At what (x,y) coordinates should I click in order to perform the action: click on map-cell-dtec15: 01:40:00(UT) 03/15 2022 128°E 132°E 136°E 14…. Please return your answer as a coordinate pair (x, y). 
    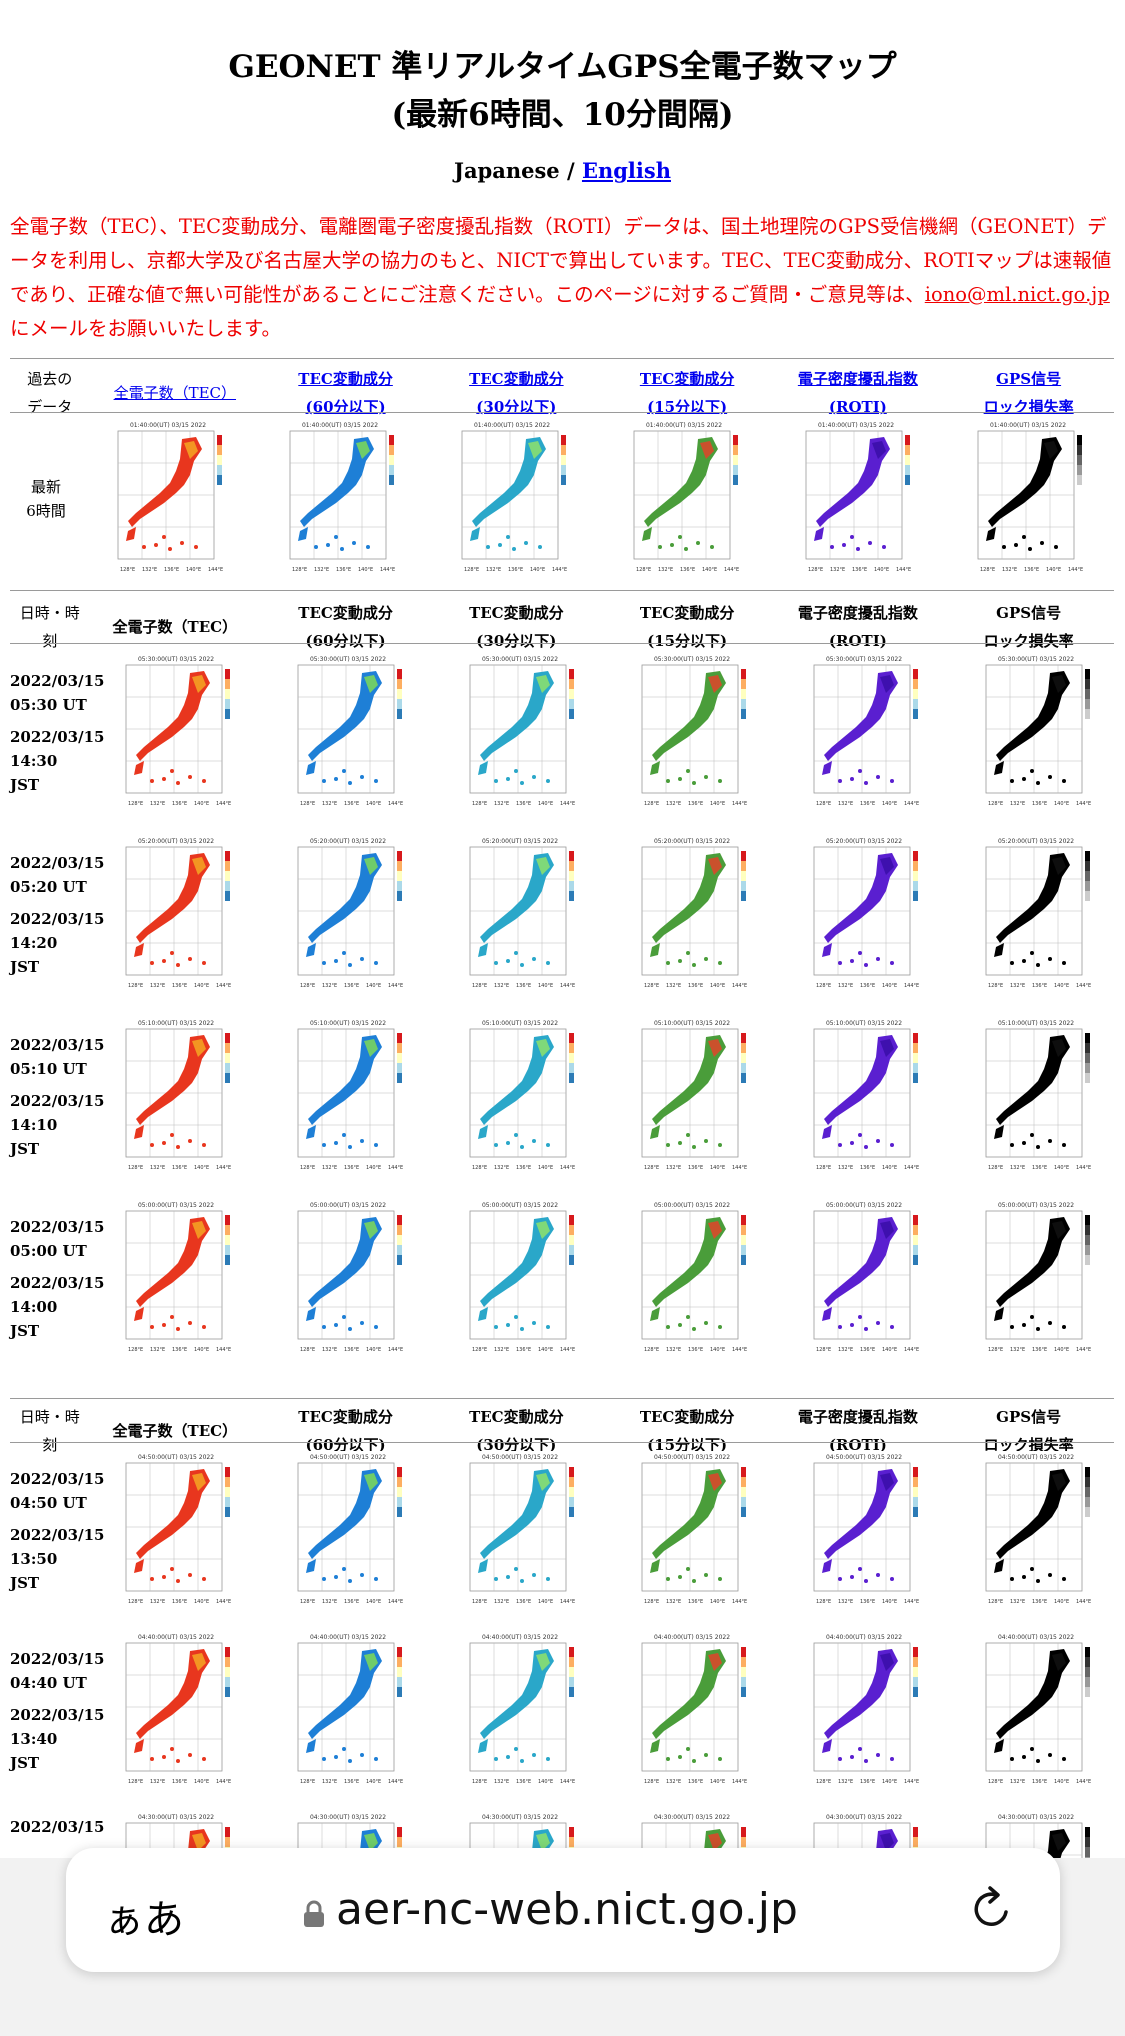
    Looking at the image, I should click on (684, 498).